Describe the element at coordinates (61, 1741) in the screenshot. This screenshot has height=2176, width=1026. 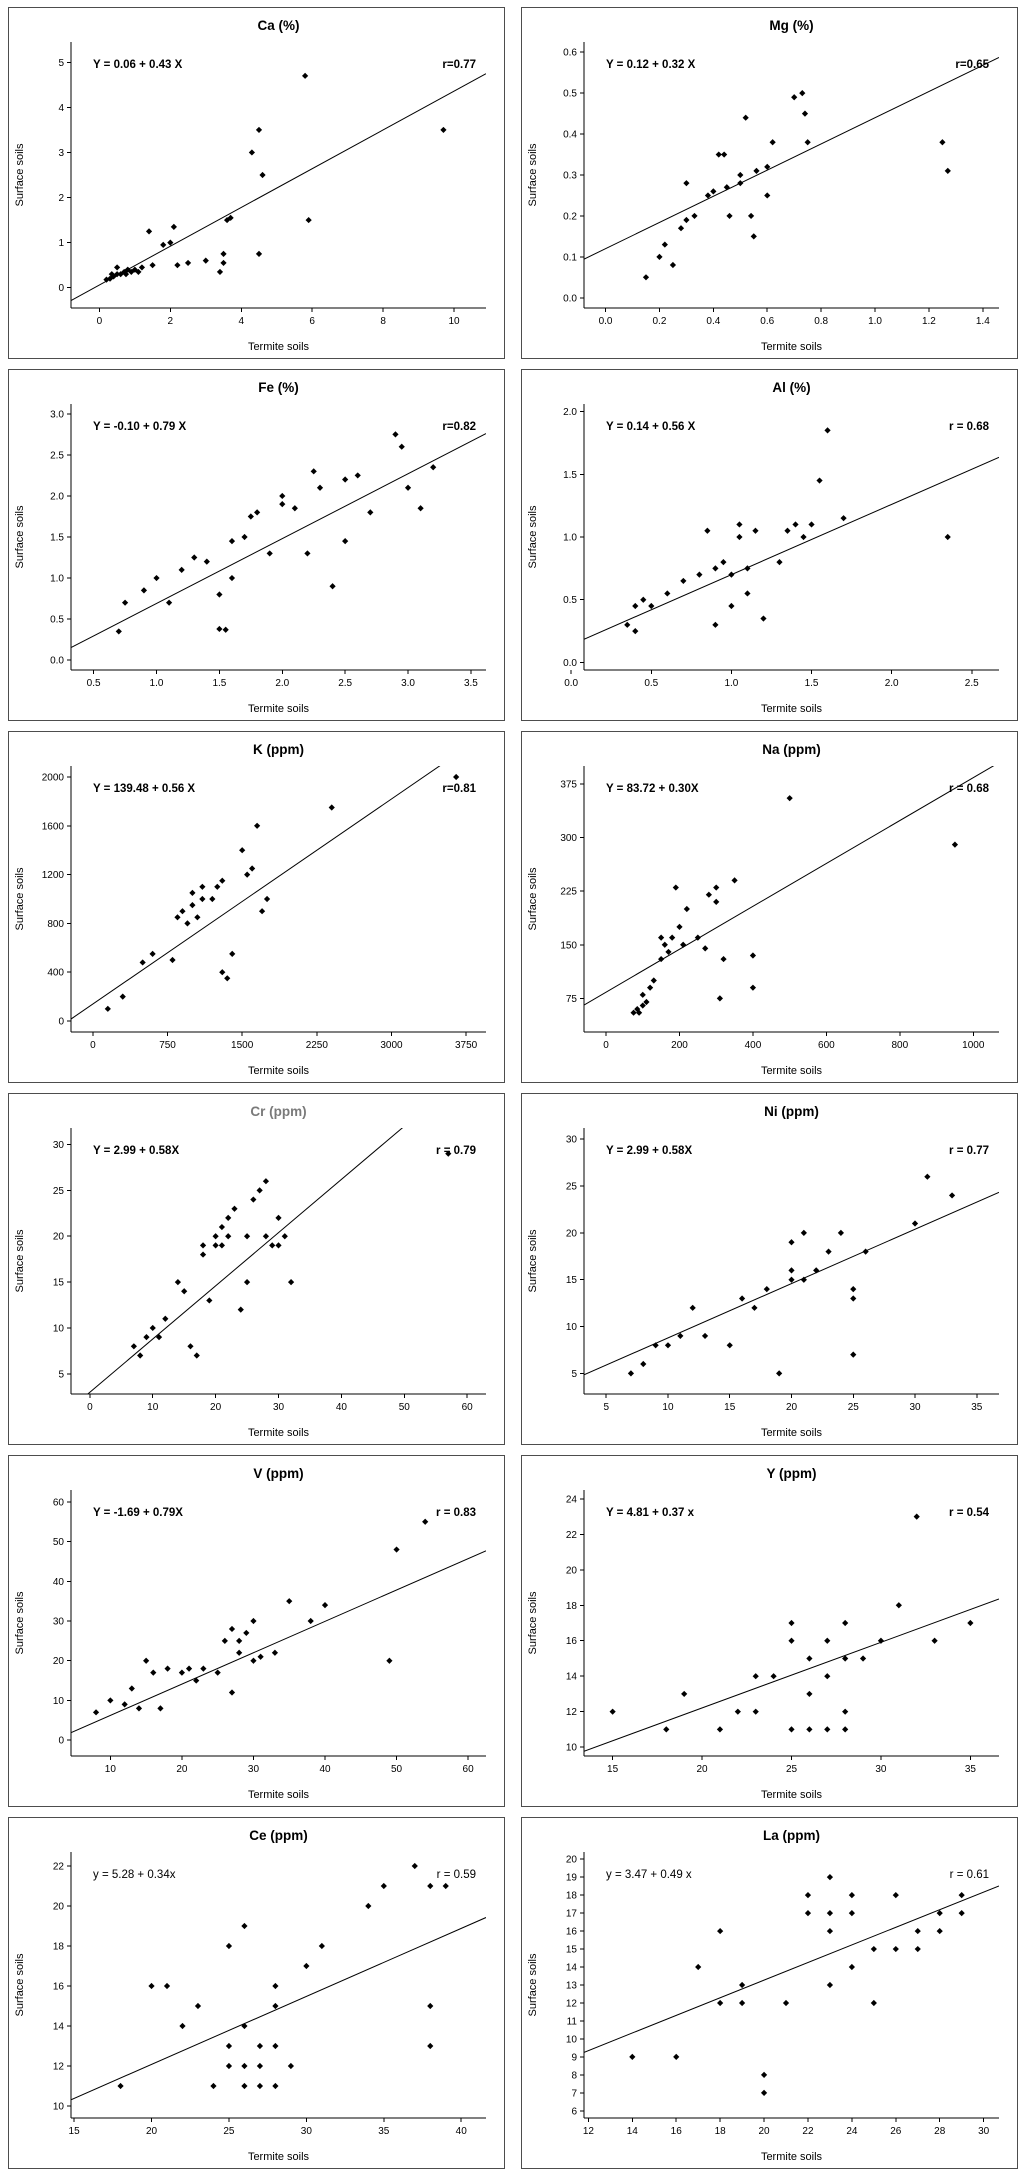
I see `y-tick-label: 0` at that location.